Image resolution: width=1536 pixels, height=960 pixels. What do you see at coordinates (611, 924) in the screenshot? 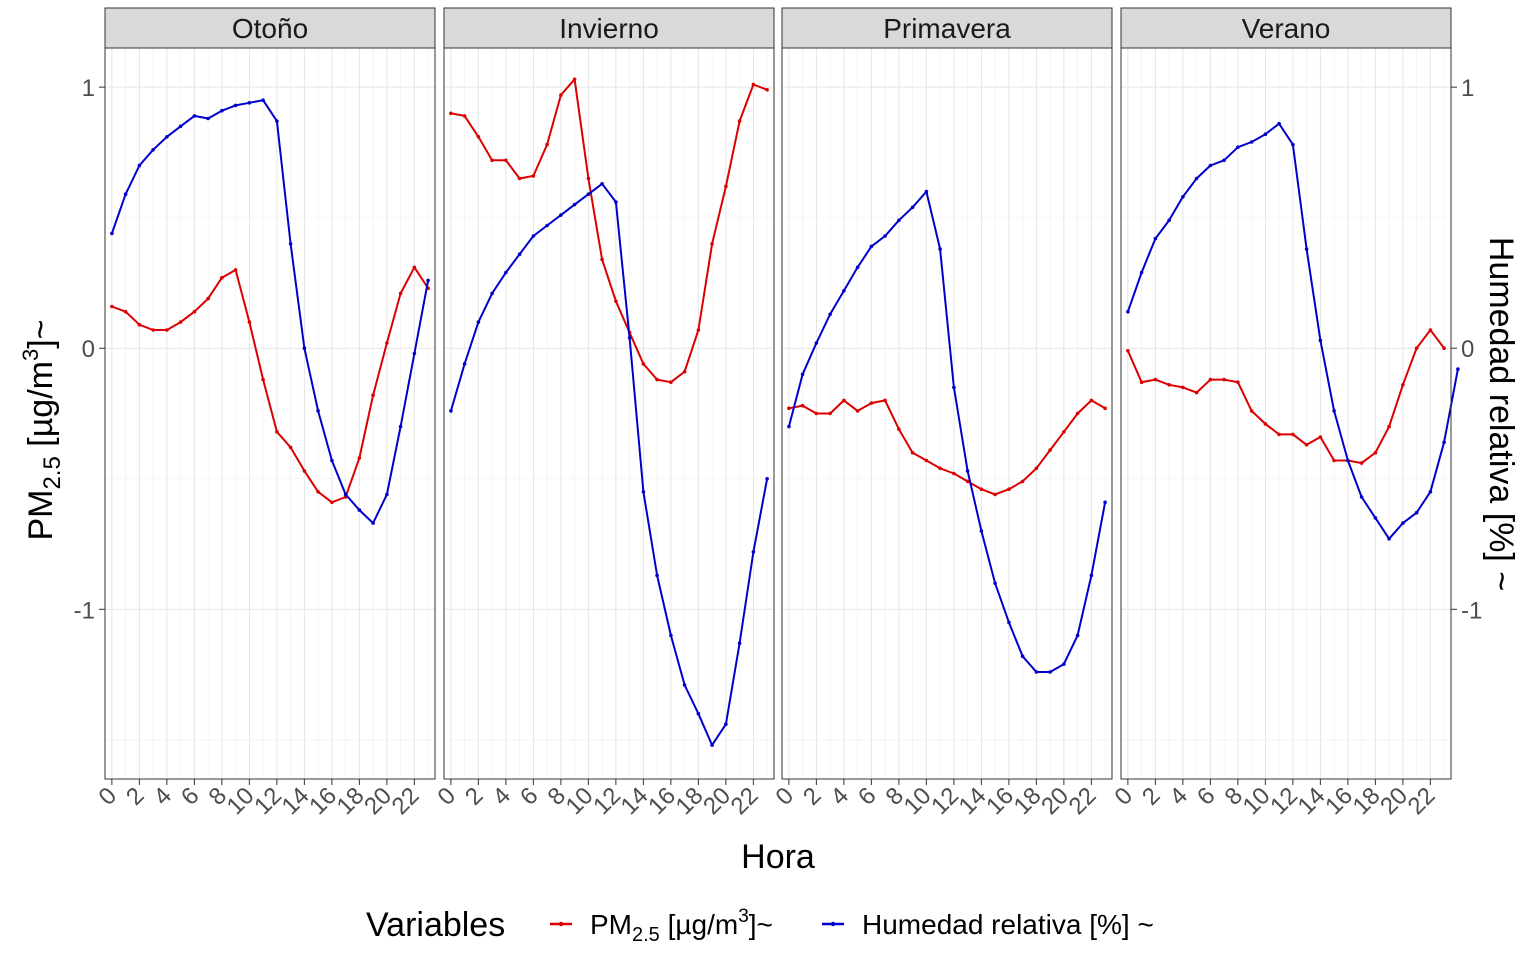
I see `legend-pm25-main: PM` at bounding box center [611, 924].